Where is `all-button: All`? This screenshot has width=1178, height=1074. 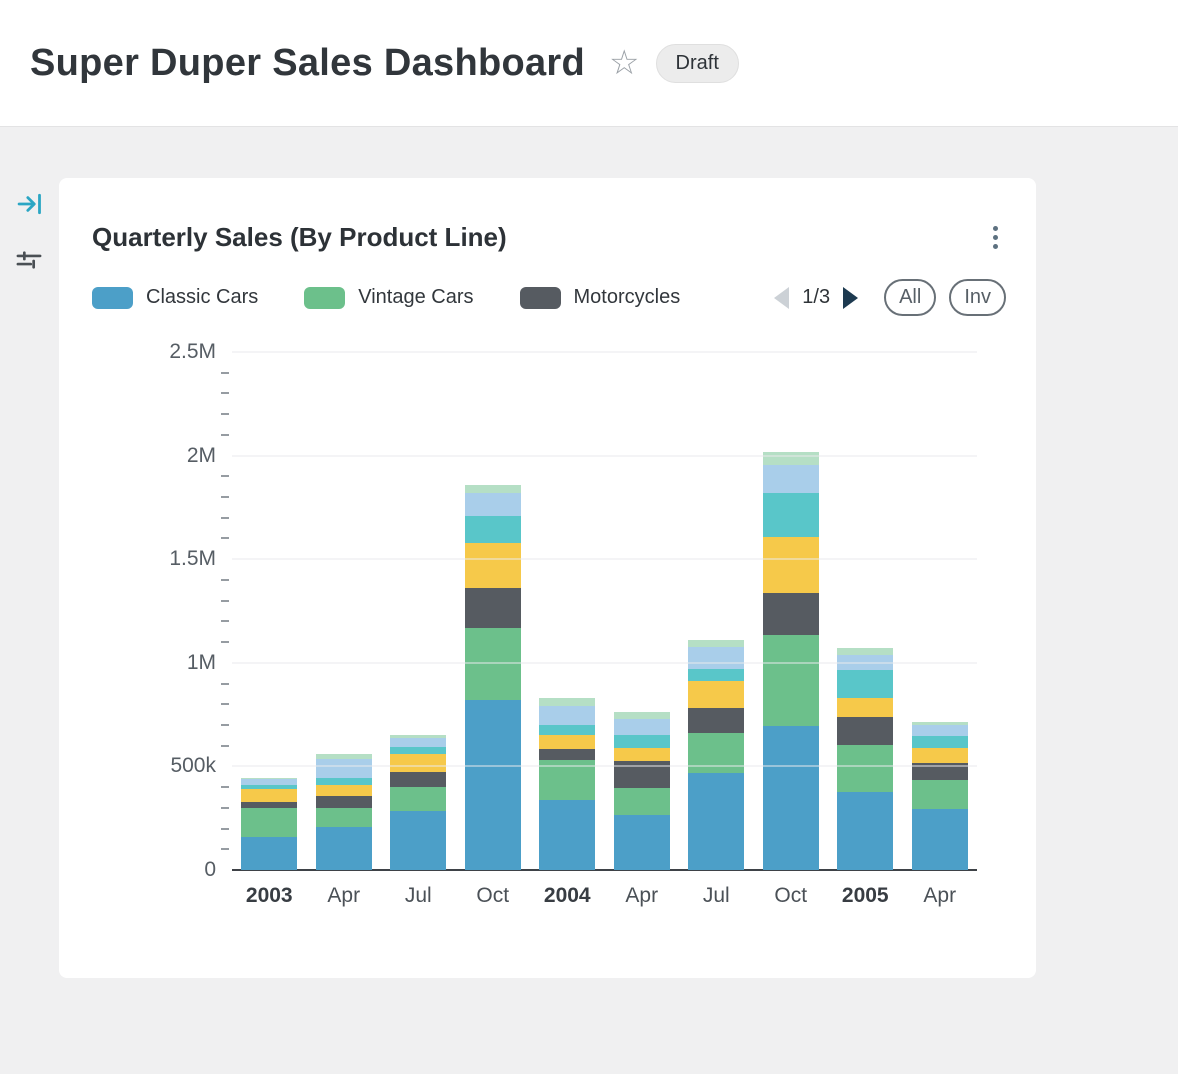 all-button: All is located at coordinates (910, 297).